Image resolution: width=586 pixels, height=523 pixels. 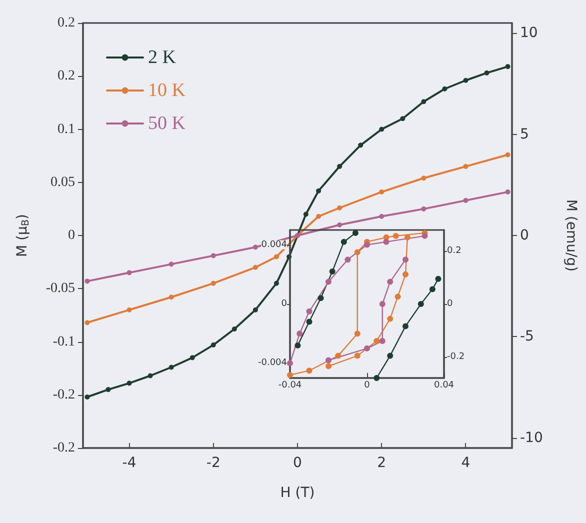 I want to click on y2-tick-label: 5, so click(x=524, y=134).